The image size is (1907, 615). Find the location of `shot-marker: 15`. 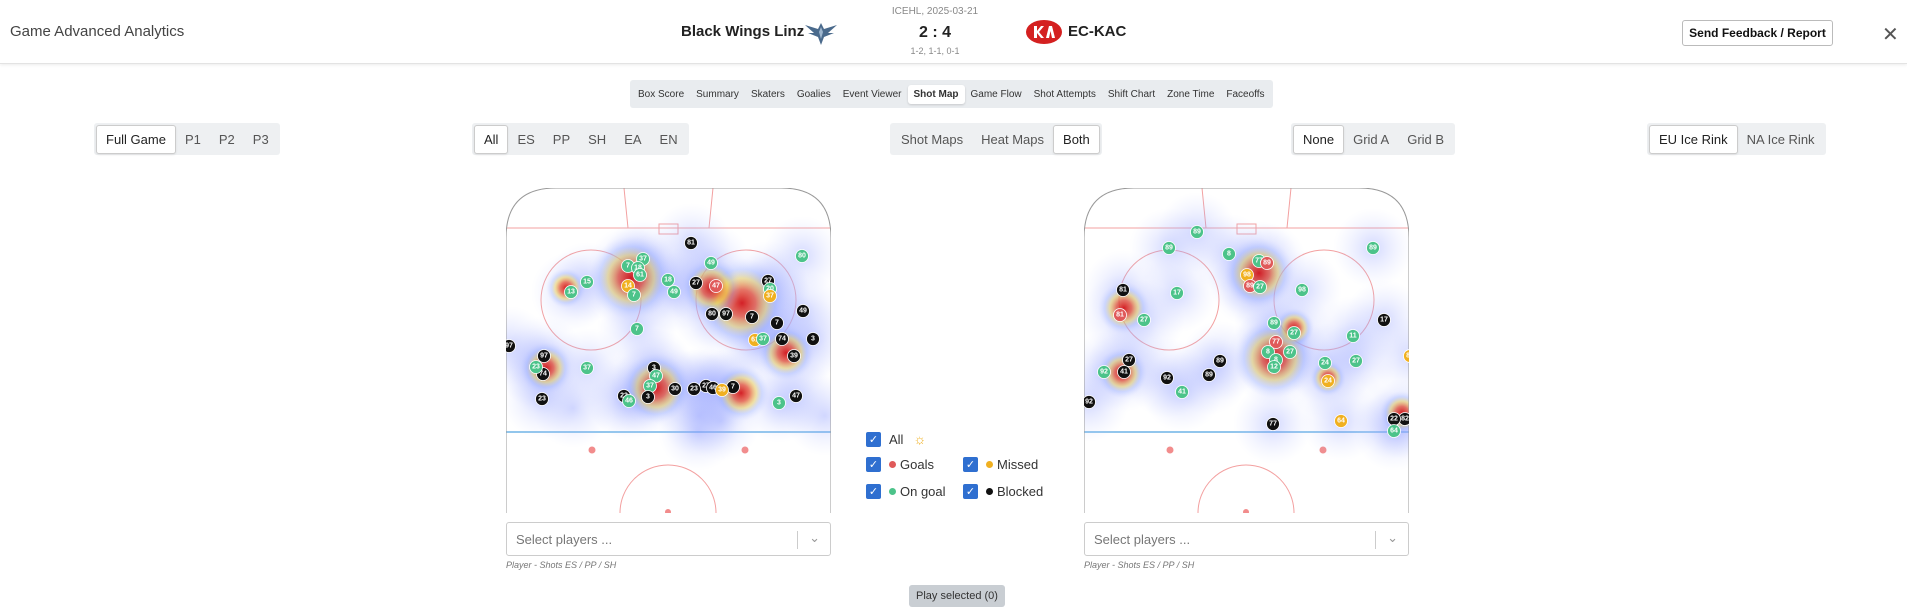

shot-marker: 15 is located at coordinates (587, 282).